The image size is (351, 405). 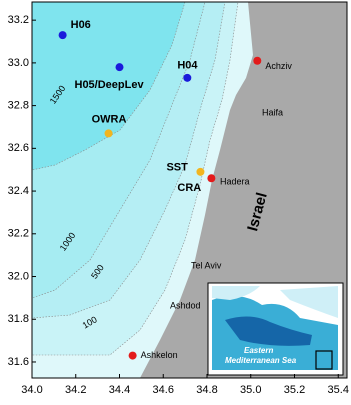 What do you see at coordinates (278, 66) in the screenshot?
I see `place-label: Achziv` at bounding box center [278, 66].